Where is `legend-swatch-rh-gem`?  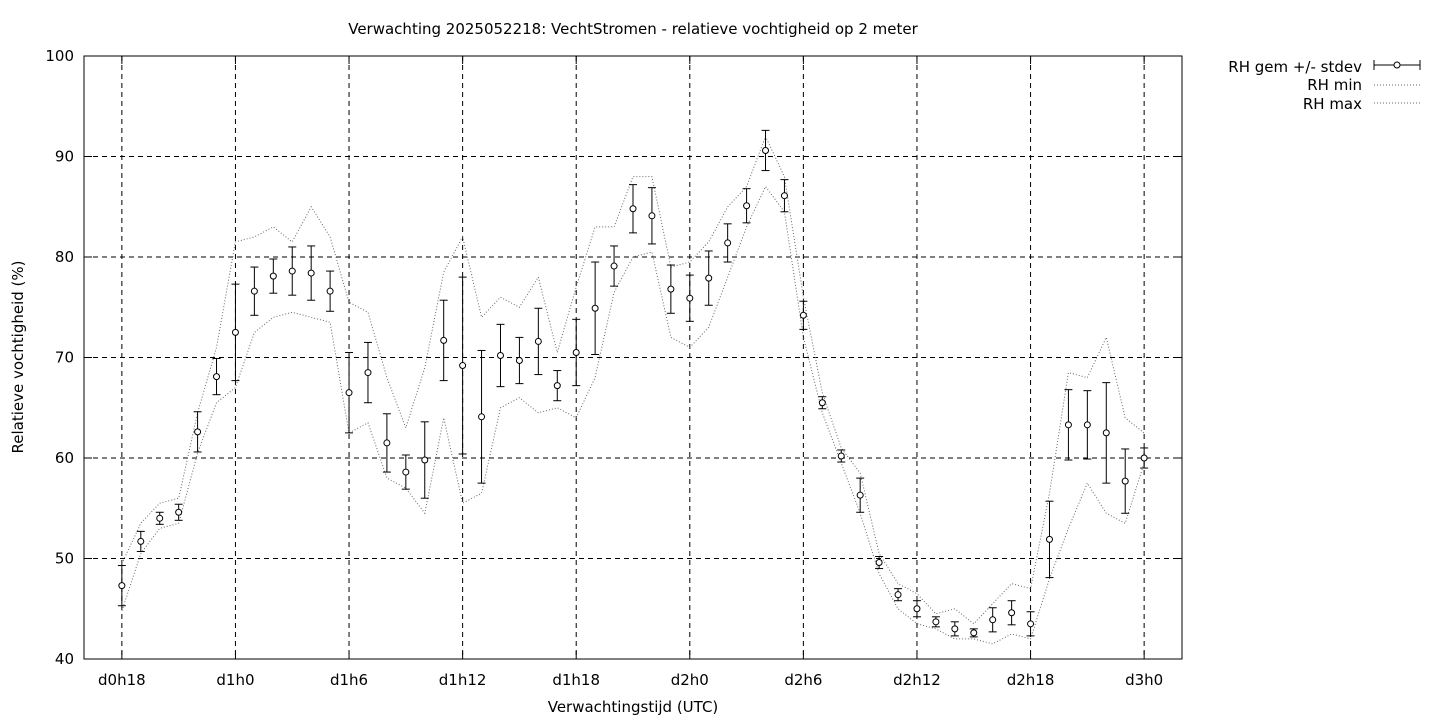 legend-swatch-rh-gem is located at coordinates (1397, 65).